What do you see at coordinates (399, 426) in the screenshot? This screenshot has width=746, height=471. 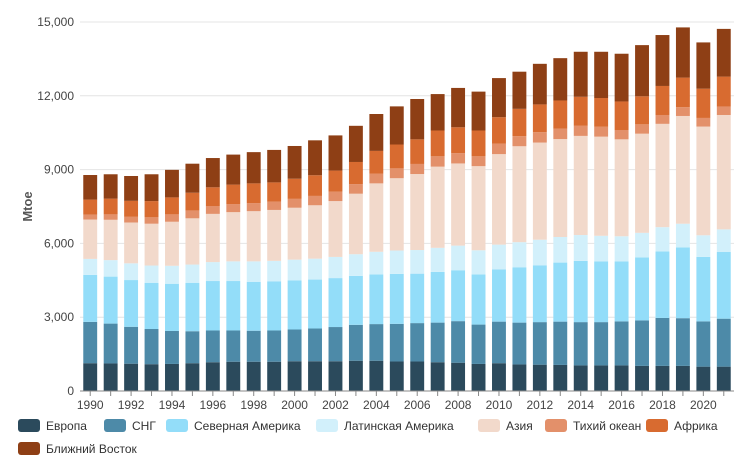 I see `legend-label: Латинская Америка` at bounding box center [399, 426].